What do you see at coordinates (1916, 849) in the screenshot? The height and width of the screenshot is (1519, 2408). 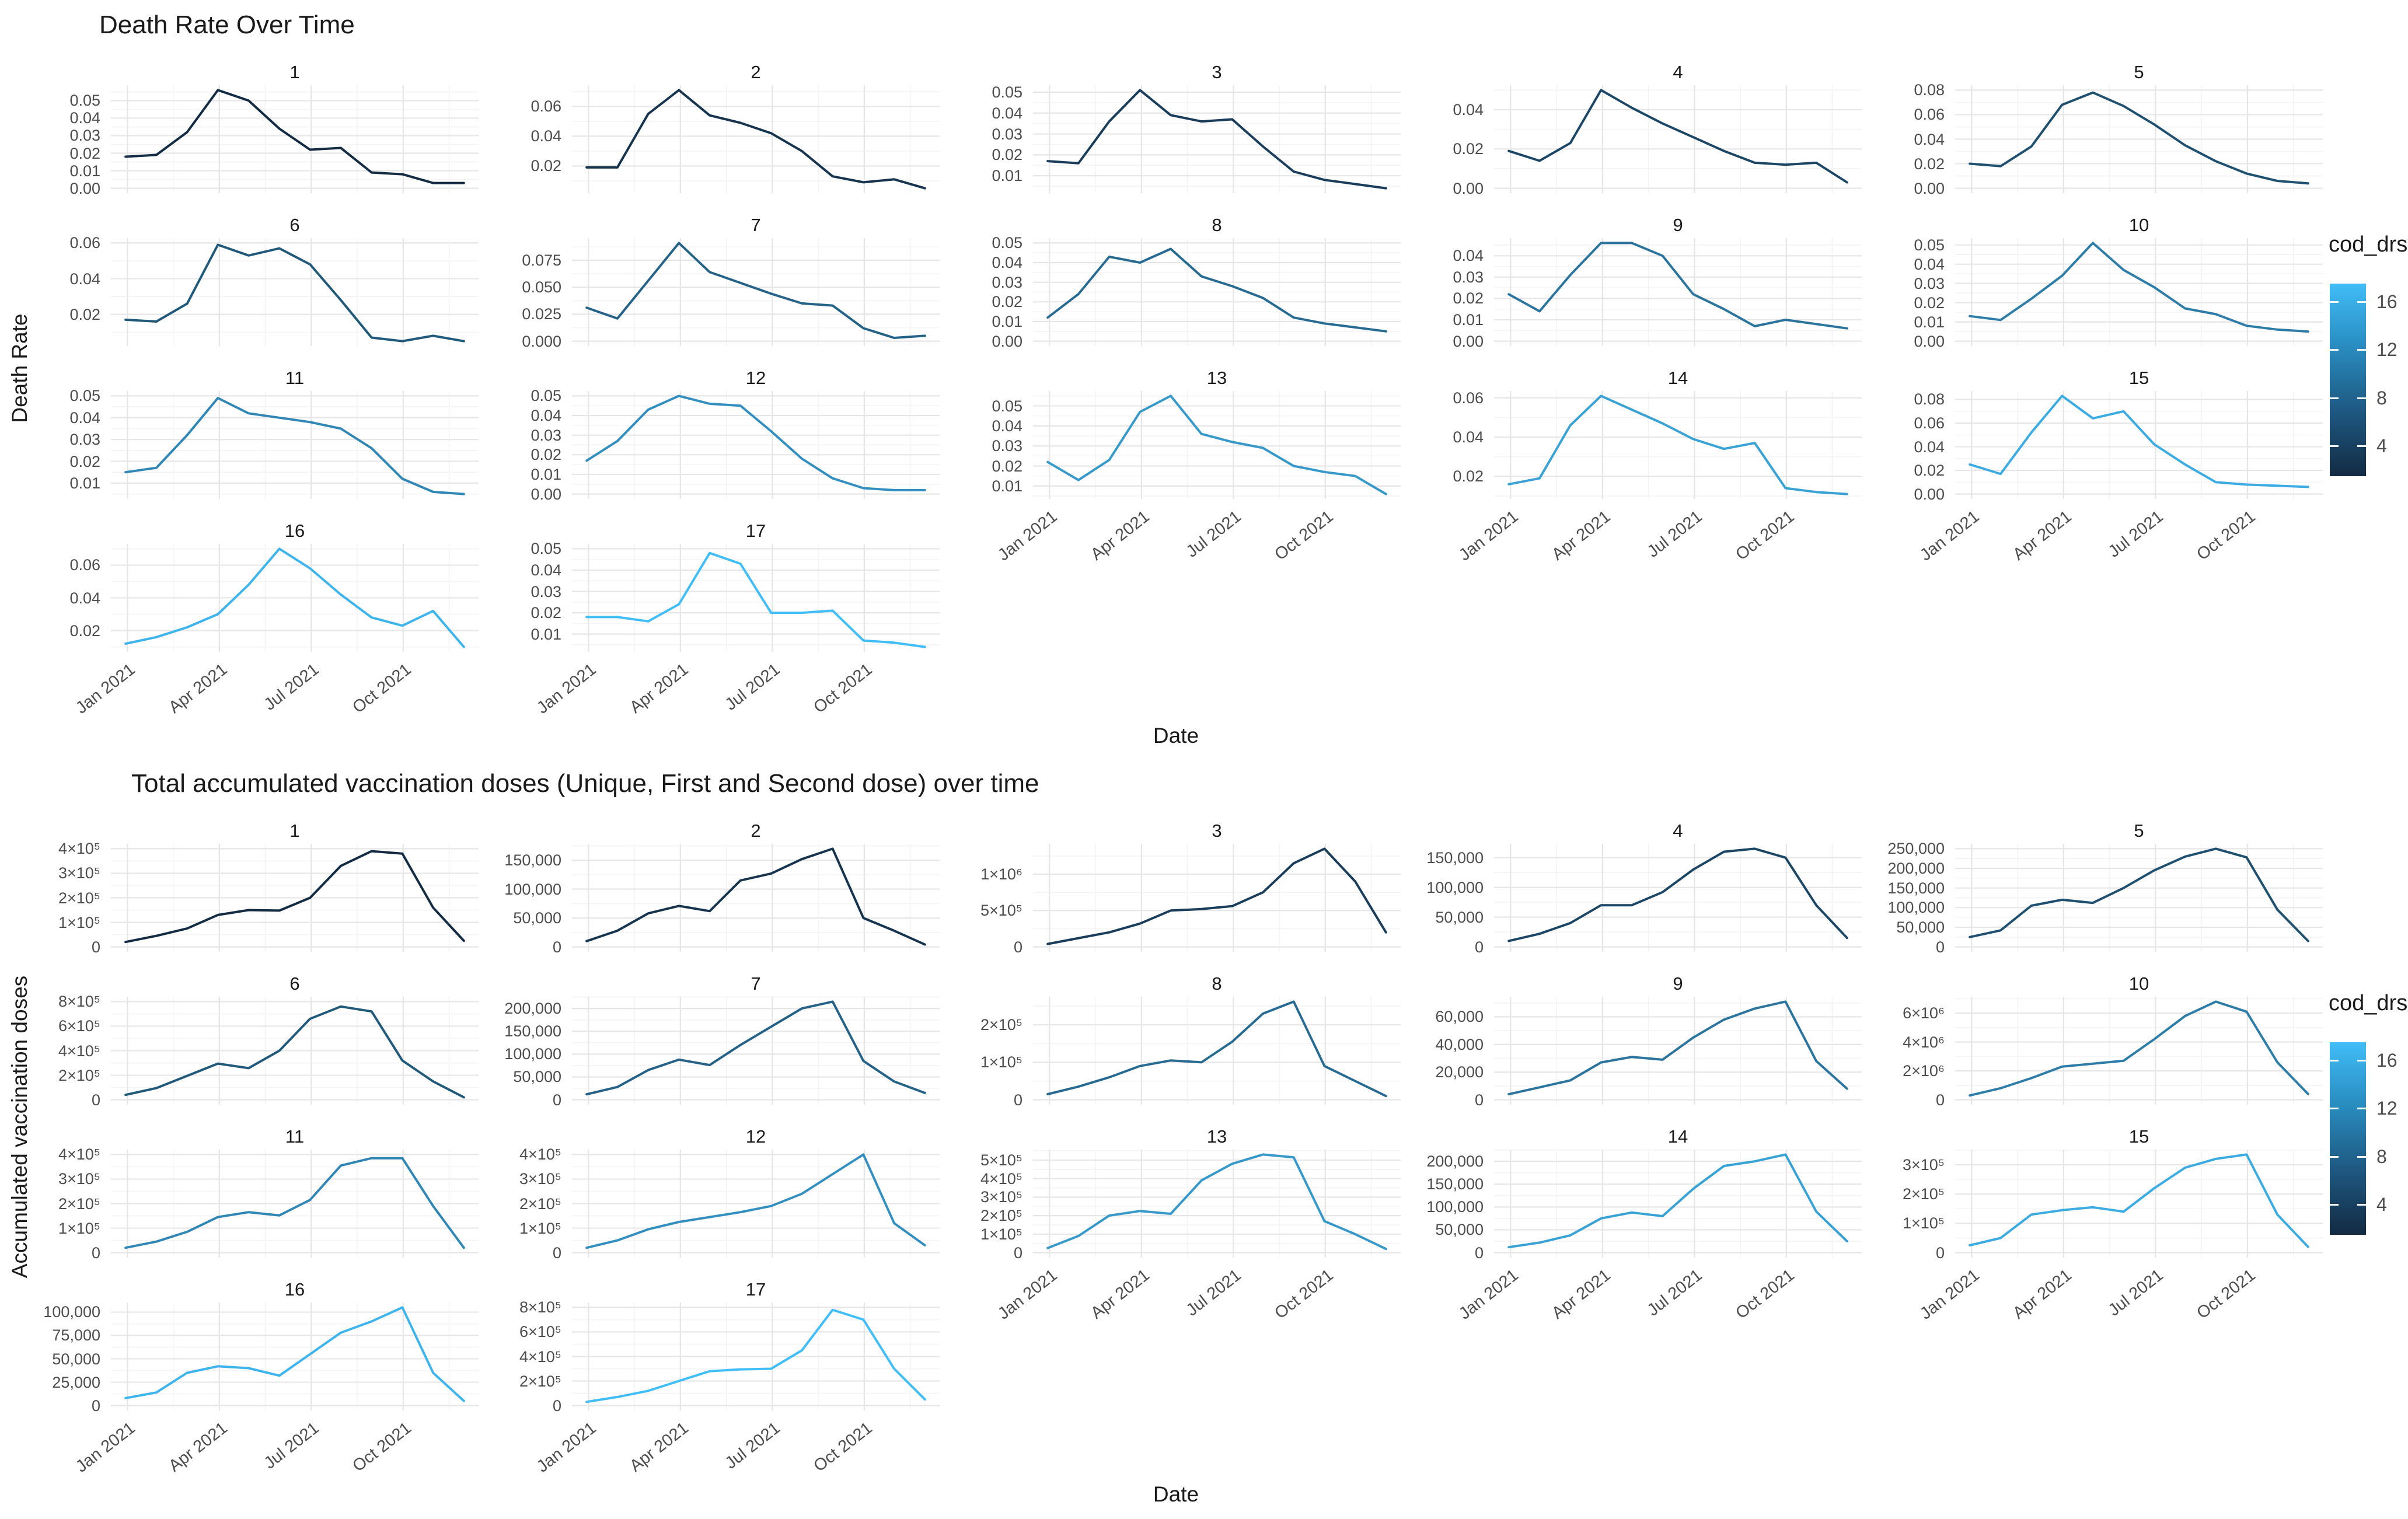 I see `y-tick-label: 250,000` at bounding box center [1916, 849].